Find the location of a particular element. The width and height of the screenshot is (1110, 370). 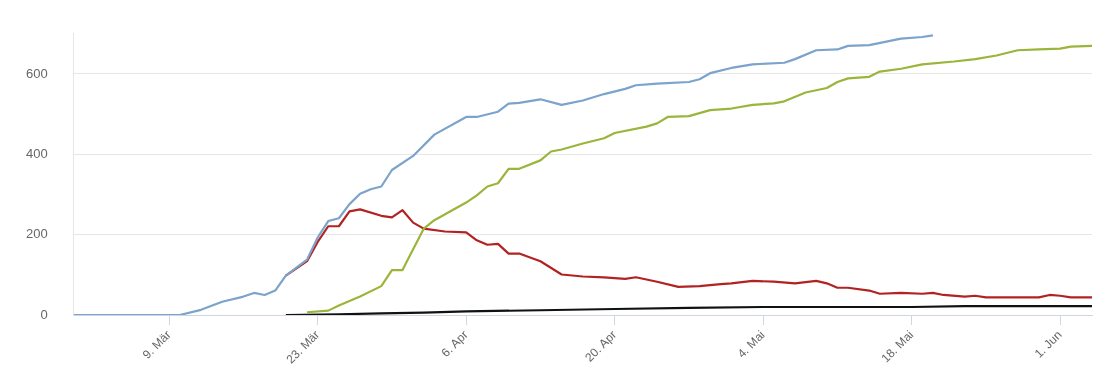

x-tick-label: 1. Jun is located at coordinates (1048, 344).